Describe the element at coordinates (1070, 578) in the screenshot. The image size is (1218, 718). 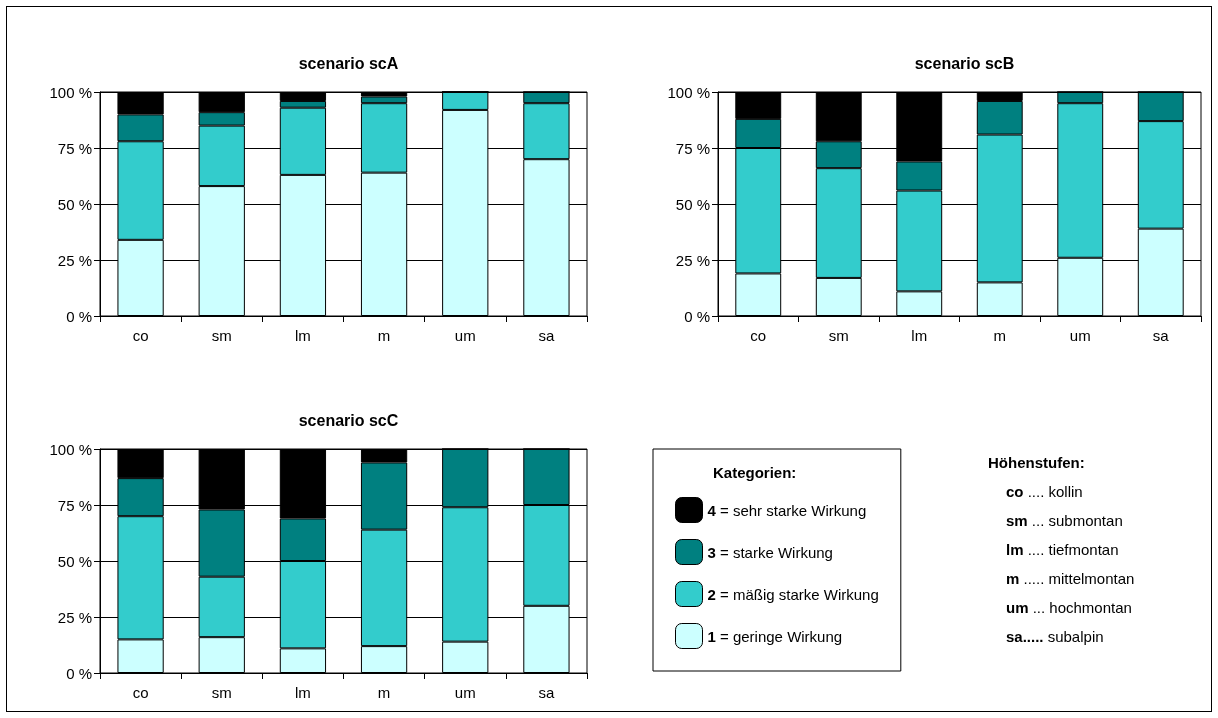
I see `text: m ..... mittelmontan` at that location.